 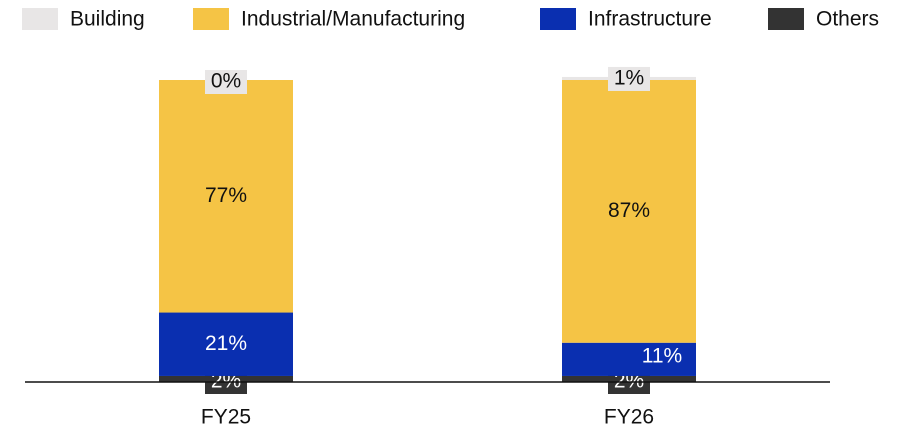 What do you see at coordinates (847, 19) in the screenshot?
I see `legend-label: Others` at bounding box center [847, 19].